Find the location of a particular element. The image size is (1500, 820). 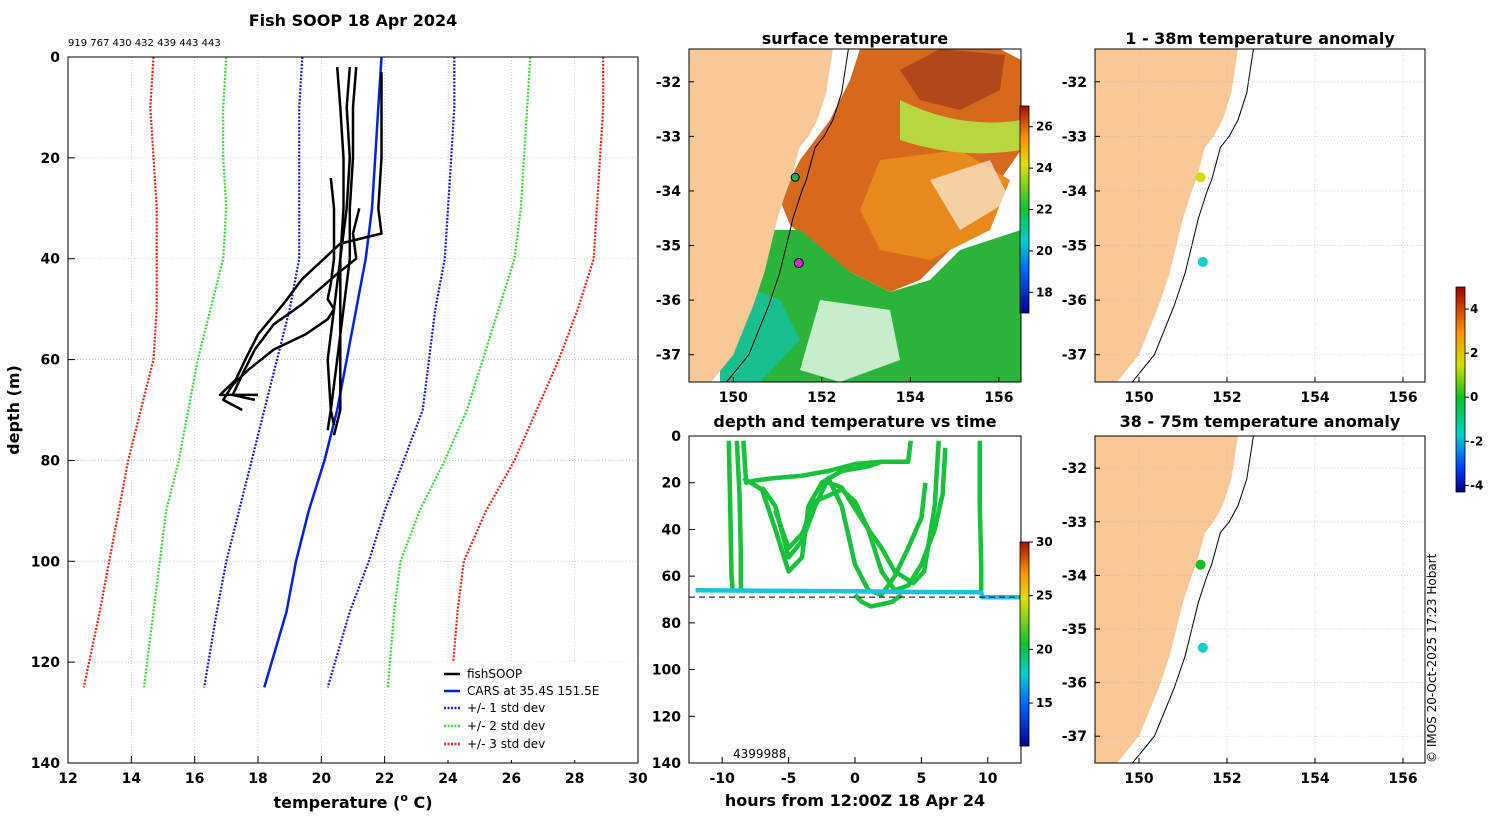

anom-deep-gridlines is located at coordinates (1260, 599).